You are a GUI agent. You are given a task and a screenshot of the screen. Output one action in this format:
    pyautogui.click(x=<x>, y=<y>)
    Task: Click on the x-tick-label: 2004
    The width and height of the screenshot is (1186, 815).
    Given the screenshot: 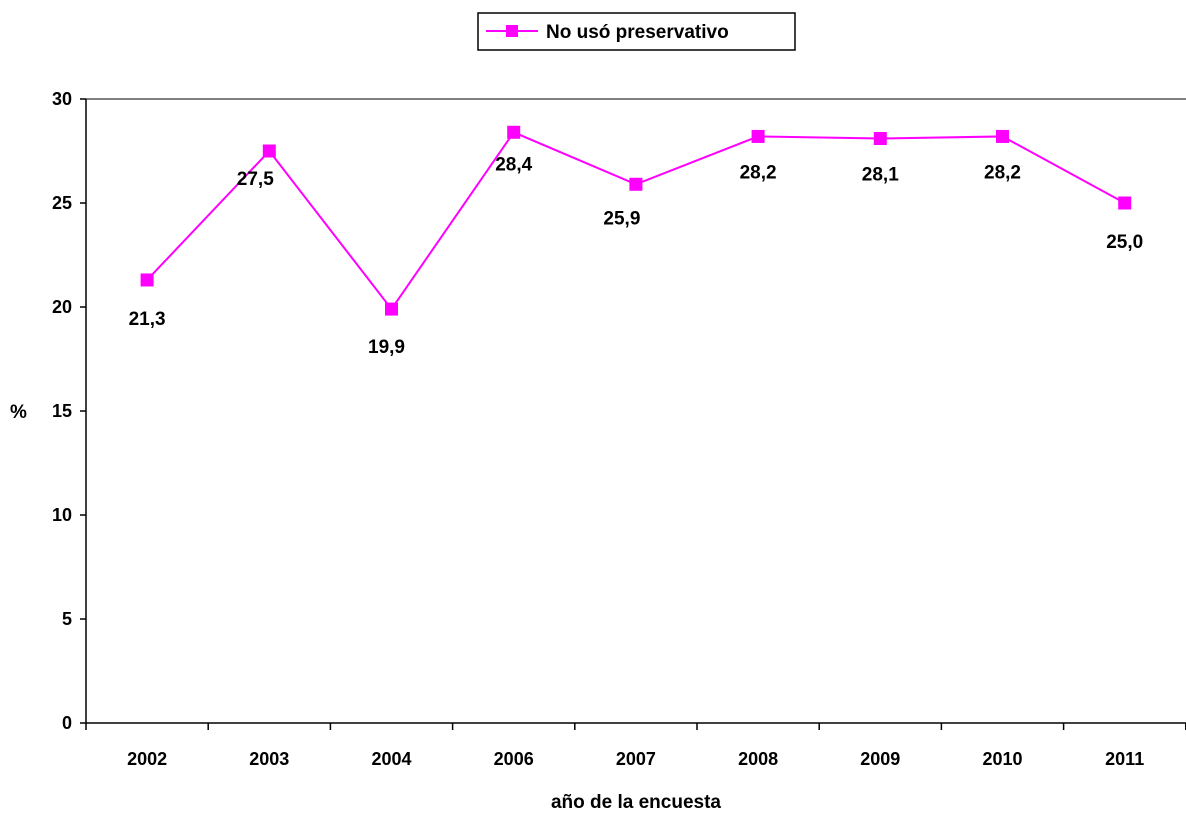 What is the action you would take?
    pyautogui.click(x=391, y=759)
    